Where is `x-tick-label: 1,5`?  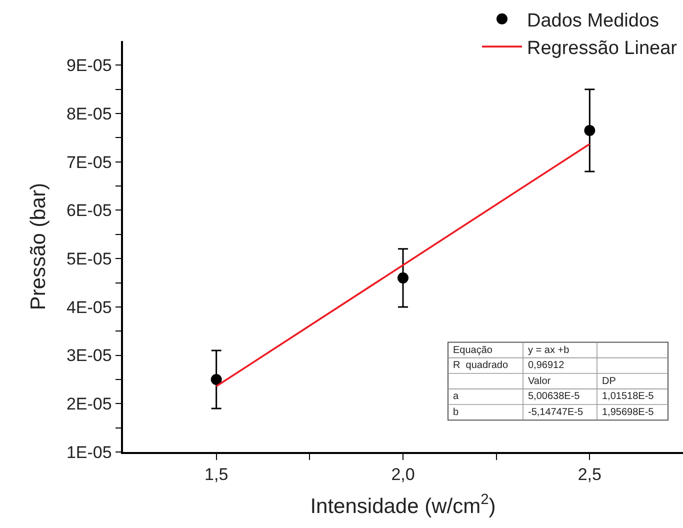 x-tick-label: 1,5 is located at coordinates (216, 474).